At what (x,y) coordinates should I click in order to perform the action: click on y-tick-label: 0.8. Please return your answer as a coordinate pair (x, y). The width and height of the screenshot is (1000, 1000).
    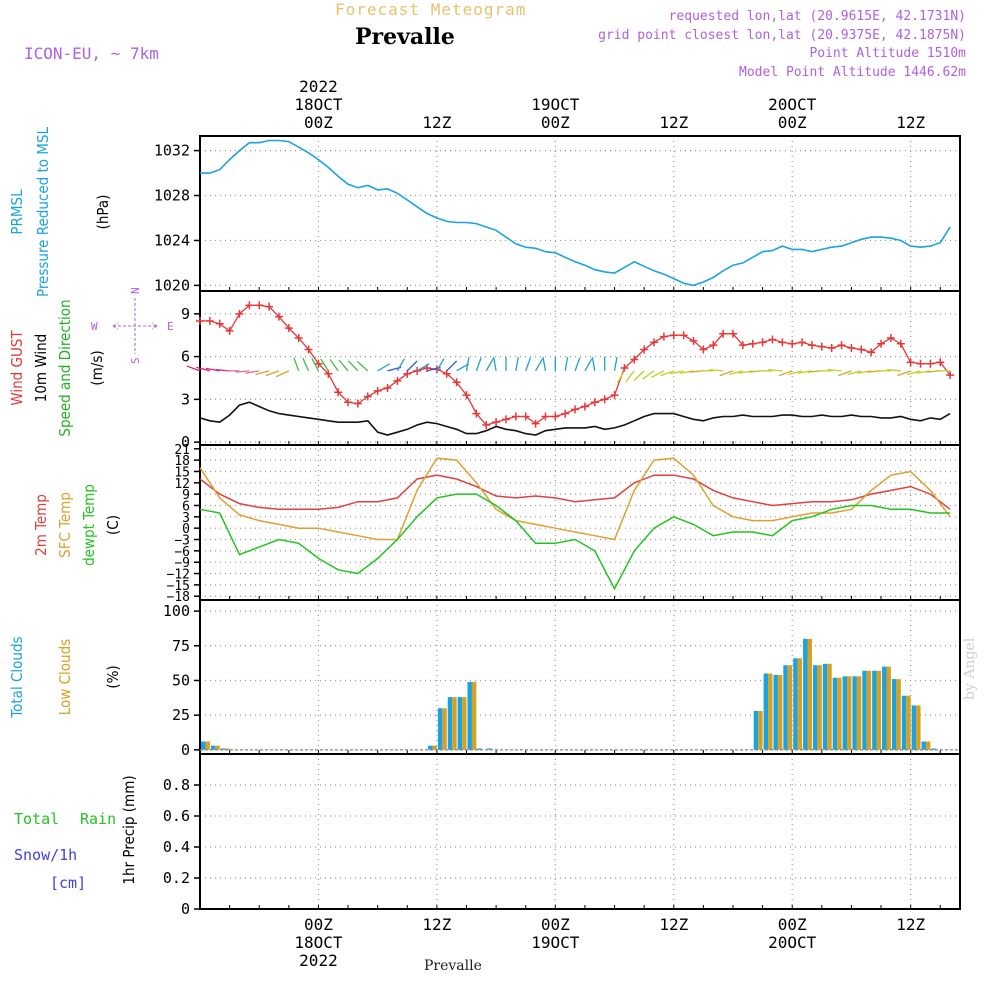
    Looking at the image, I should click on (176, 785).